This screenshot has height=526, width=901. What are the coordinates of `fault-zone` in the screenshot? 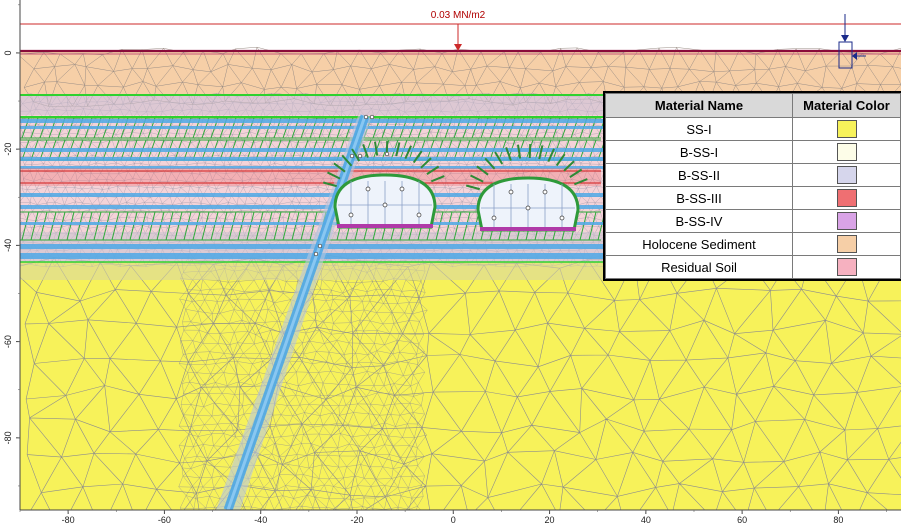 It's located at (294, 312).